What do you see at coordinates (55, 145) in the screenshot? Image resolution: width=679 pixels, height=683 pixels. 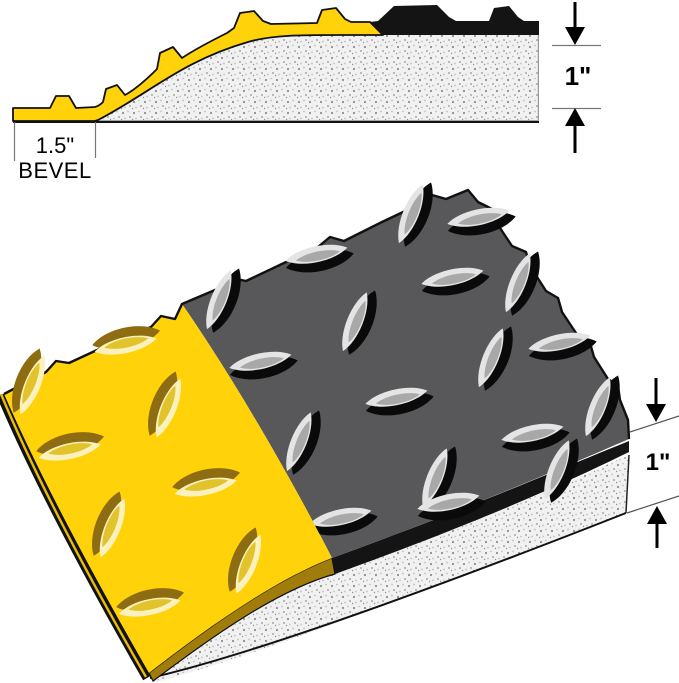 I see `bevel-width-label: 1.5"` at bounding box center [55, 145].